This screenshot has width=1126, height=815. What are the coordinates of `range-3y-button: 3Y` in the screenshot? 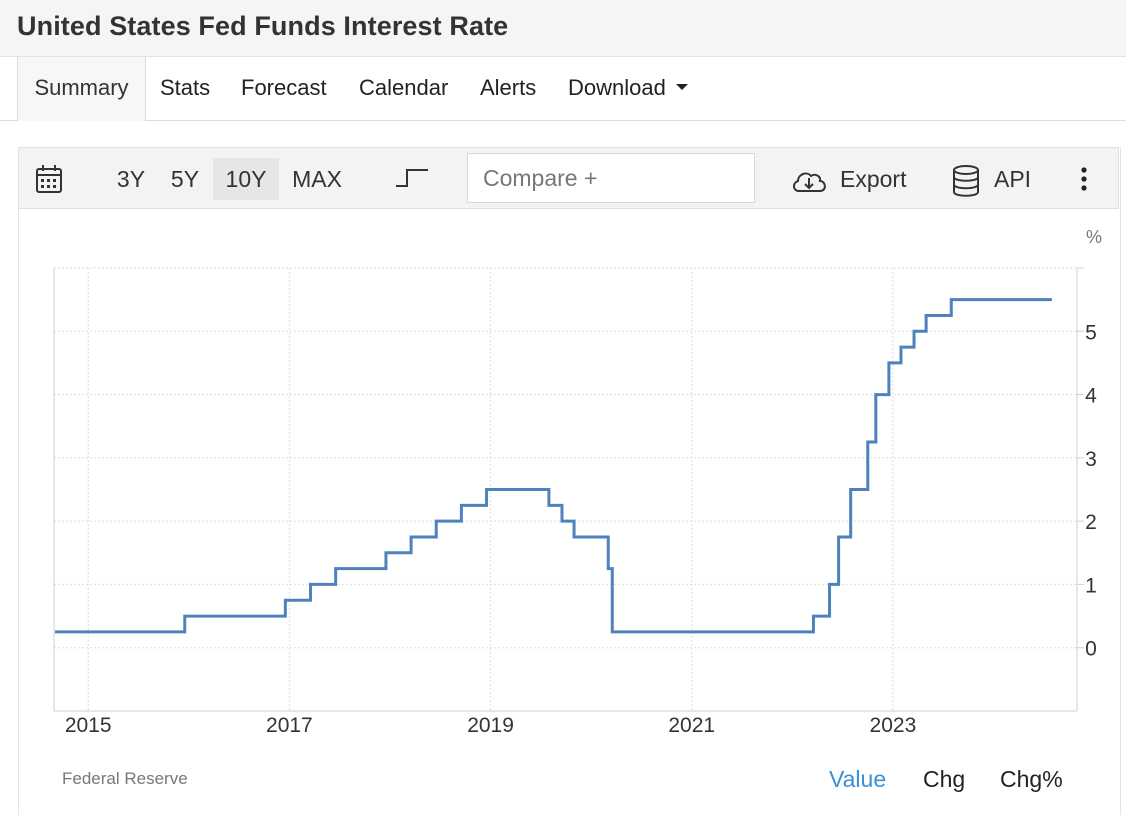 It's located at (131, 179).